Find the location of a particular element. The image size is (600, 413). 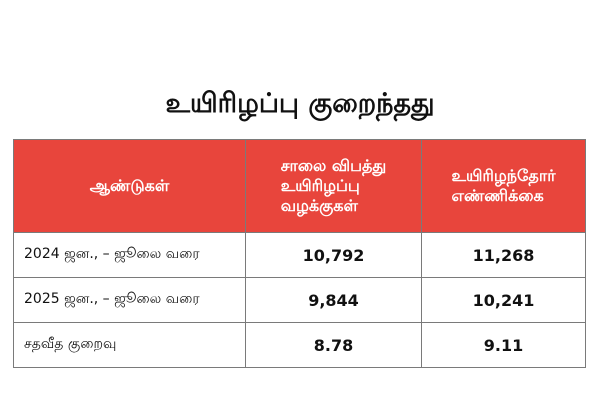

page-title: உயிரிழப்பு குறைந்தது is located at coordinates (300, 103).